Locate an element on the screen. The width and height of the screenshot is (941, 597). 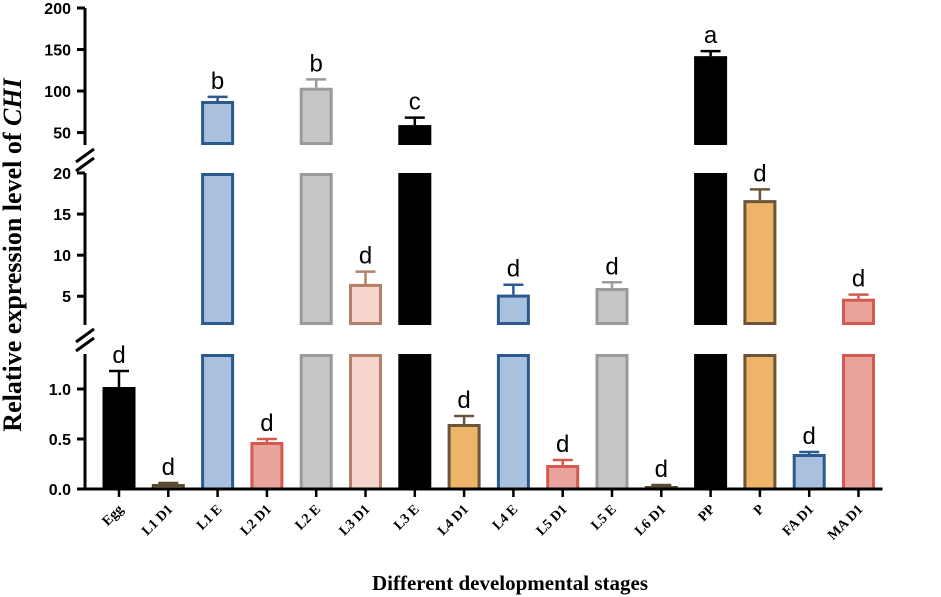
x-tick-label: L6 D1 is located at coordinates (650, 520).